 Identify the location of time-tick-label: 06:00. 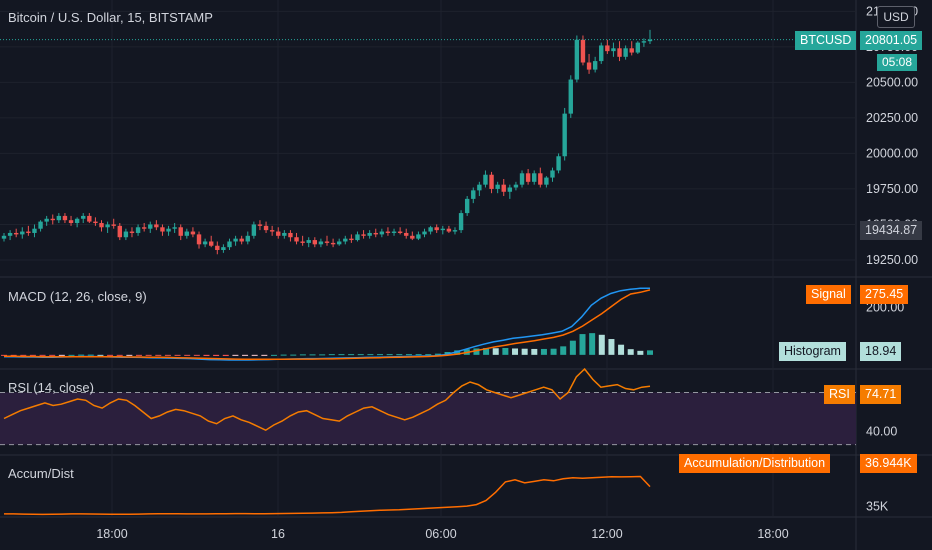
(440, 534).